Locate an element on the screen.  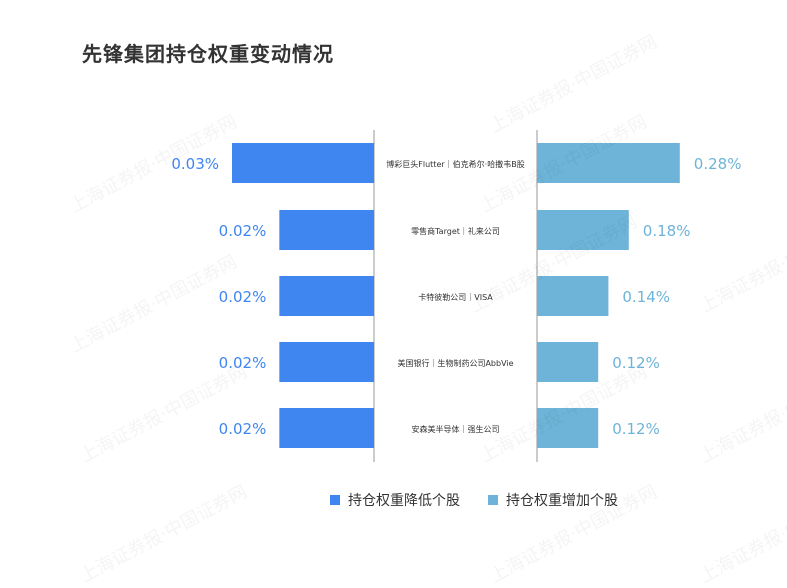
legend-swatch-decrease is located at coordinates (335, 500).